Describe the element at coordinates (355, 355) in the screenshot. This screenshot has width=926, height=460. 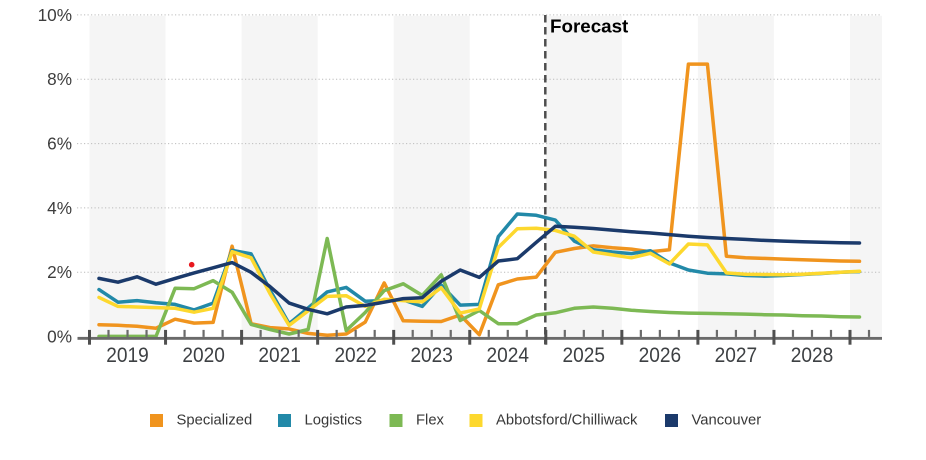
I see `svg-text: 2022` at that location.